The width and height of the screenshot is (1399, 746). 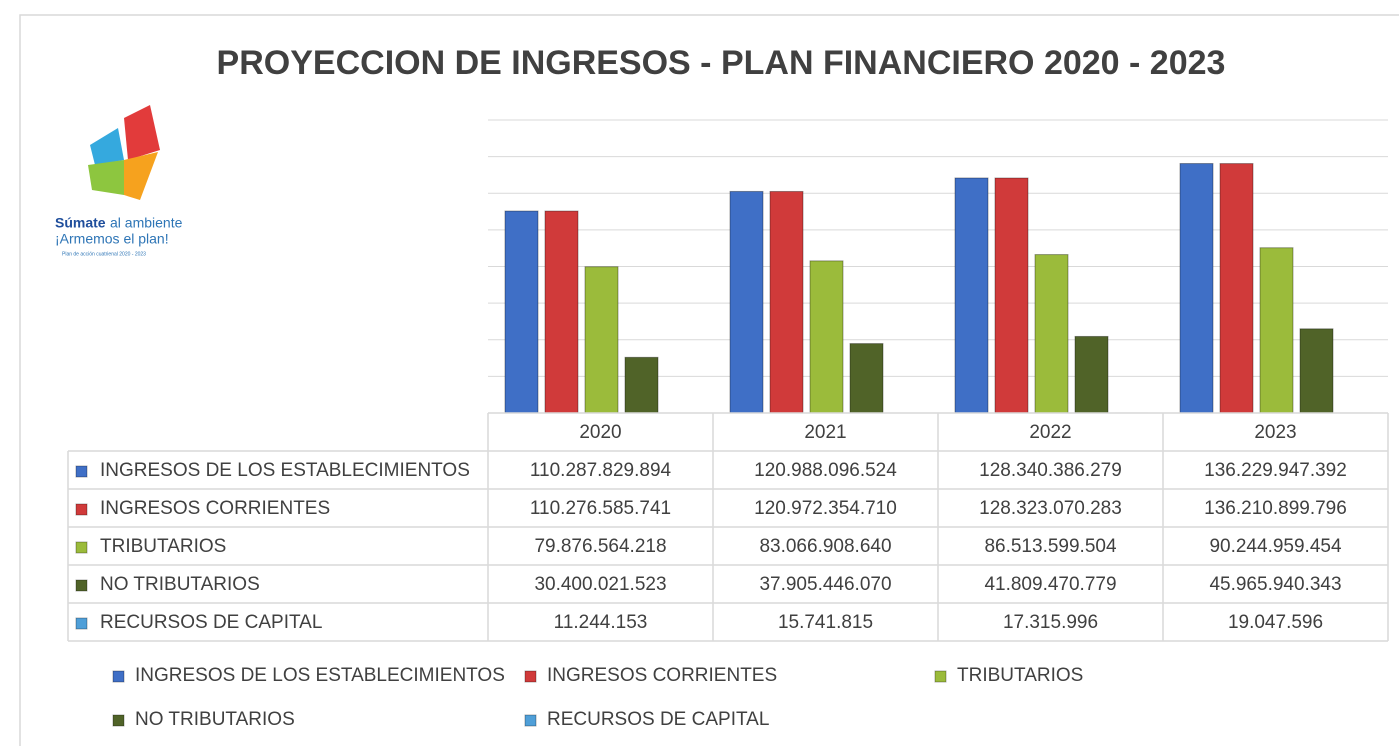 I want to click on logo-text: Plan de acción cuatrienal 2020 - 2023, so click(x=104, y=254).